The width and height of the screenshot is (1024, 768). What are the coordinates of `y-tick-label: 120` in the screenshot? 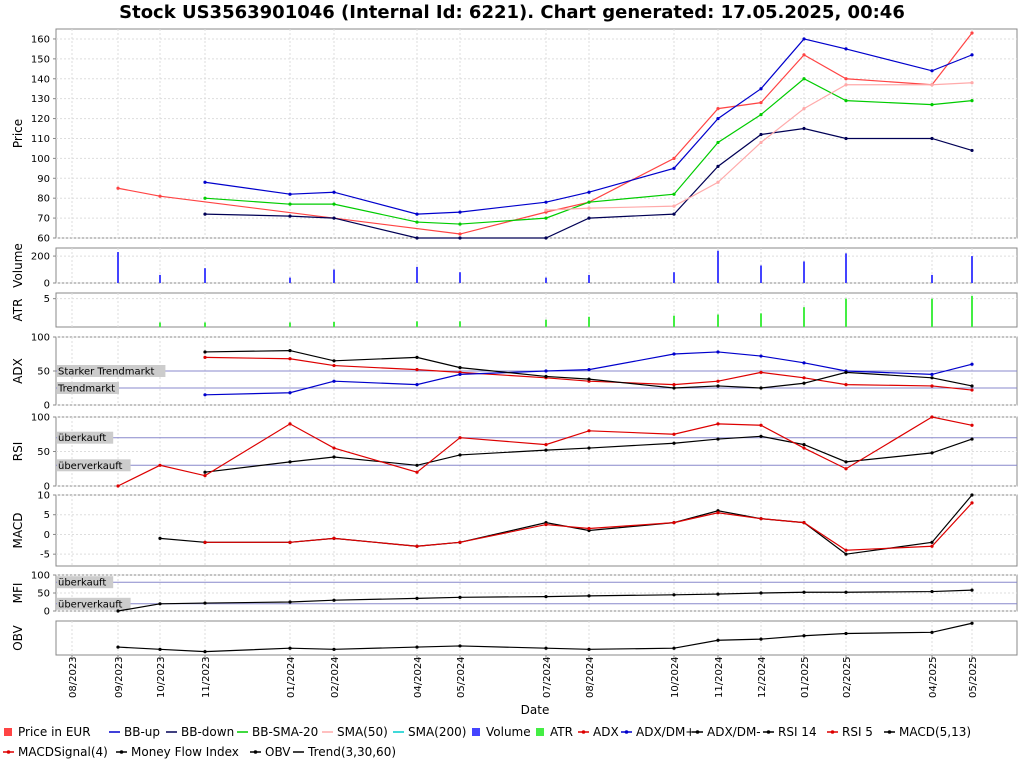 It's located at (40, 119).